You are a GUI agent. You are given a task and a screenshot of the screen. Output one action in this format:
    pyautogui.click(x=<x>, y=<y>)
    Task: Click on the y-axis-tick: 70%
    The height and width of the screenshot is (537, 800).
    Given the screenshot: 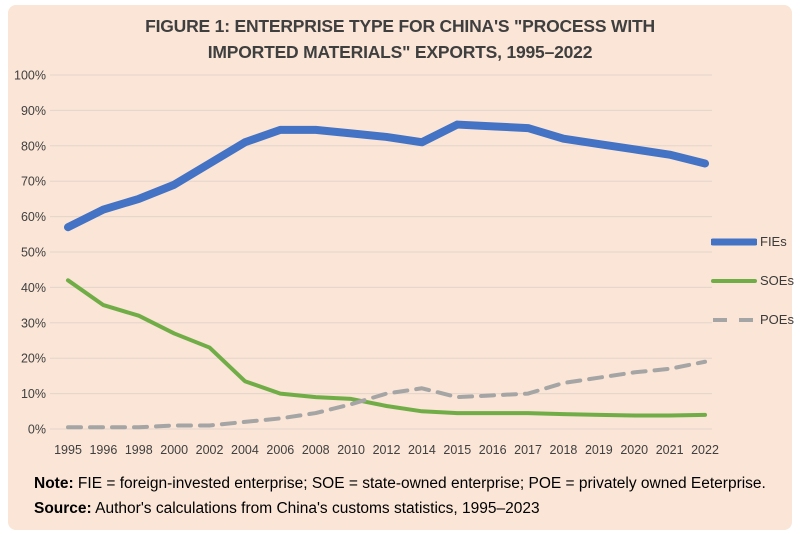 What is the action you would take?
    pyautogui.click(x=33, y=182)
    